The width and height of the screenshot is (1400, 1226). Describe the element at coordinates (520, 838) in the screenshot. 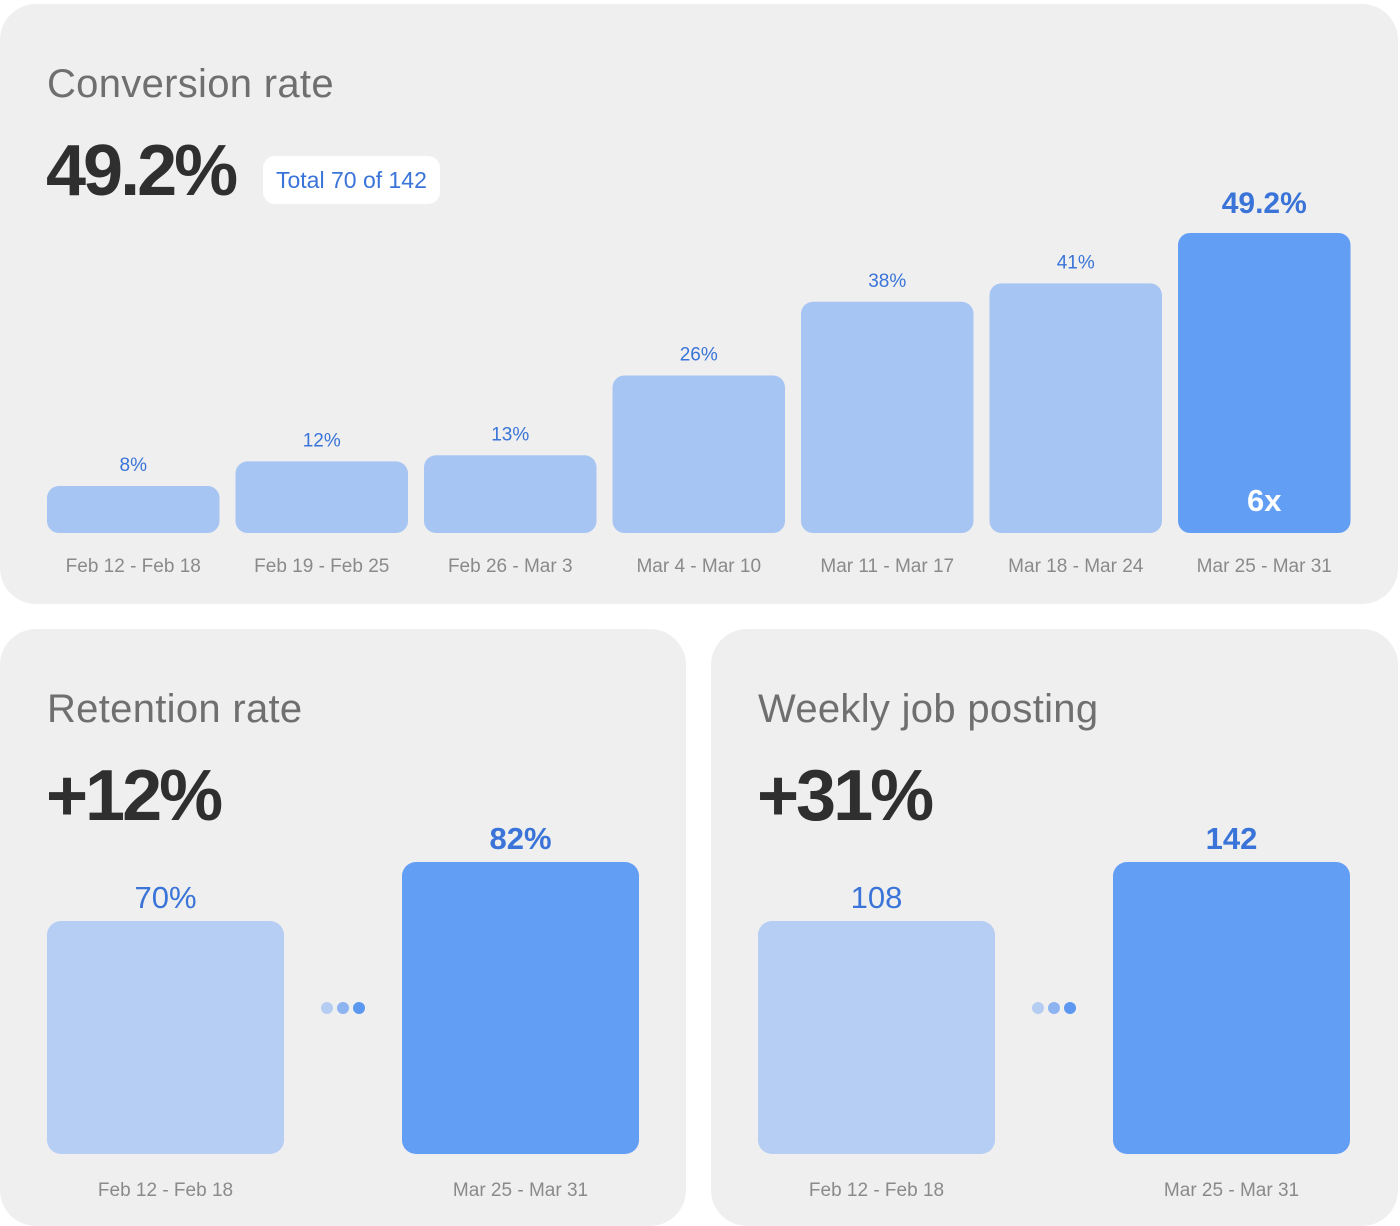

I see `data-label: 82%` at that location.